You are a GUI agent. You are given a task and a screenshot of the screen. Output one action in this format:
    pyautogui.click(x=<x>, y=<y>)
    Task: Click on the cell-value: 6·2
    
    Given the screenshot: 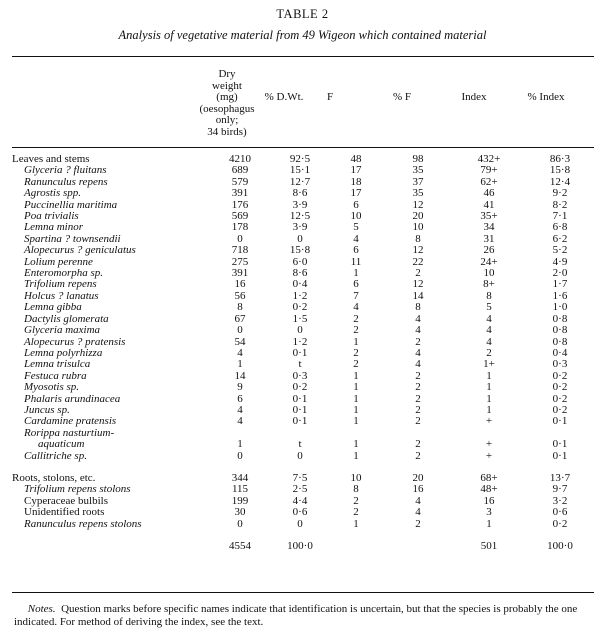 What is the action you would take?
    pyautogui.click(x=560, y=238)
    